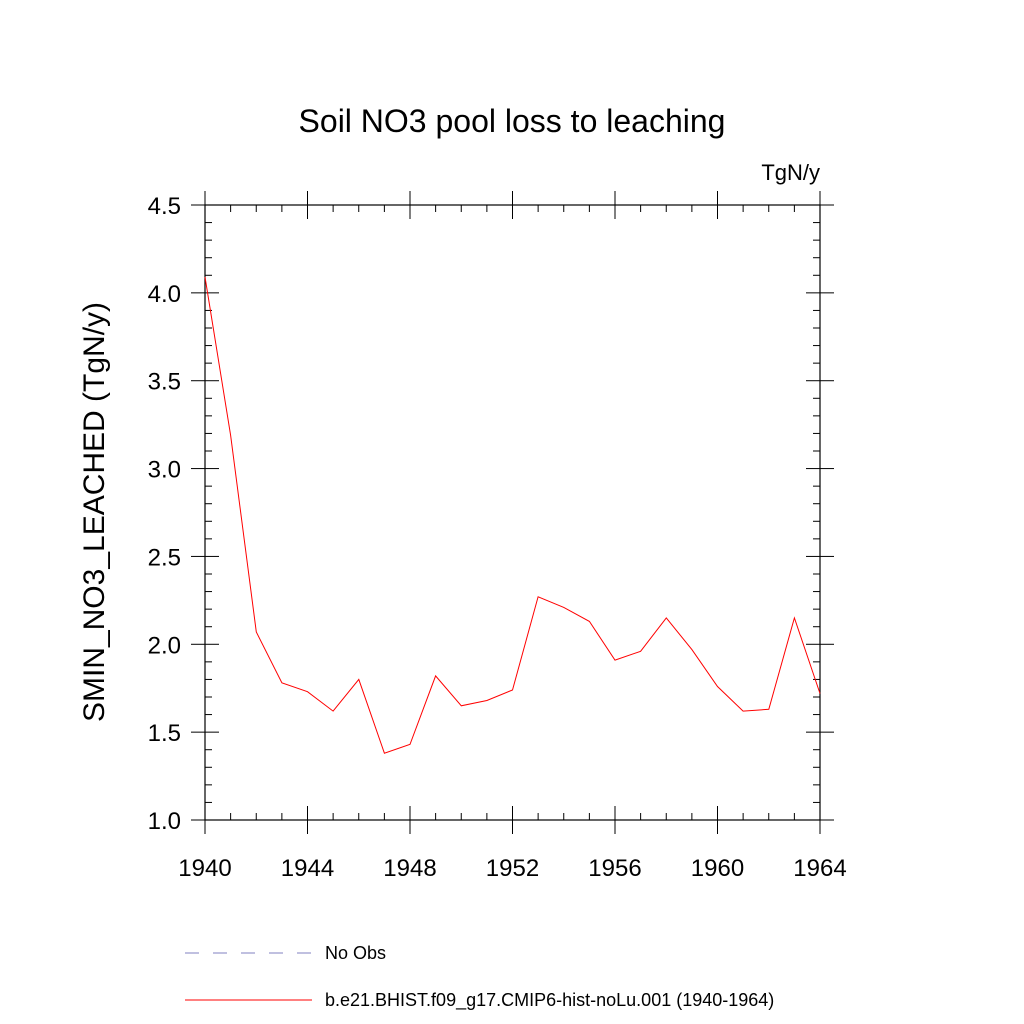 This screenshot has width=1024, height=1024. Describe the element at coordinates (164, 294) in the screenshot. I see `y-tick-label: 4.0` at that location.